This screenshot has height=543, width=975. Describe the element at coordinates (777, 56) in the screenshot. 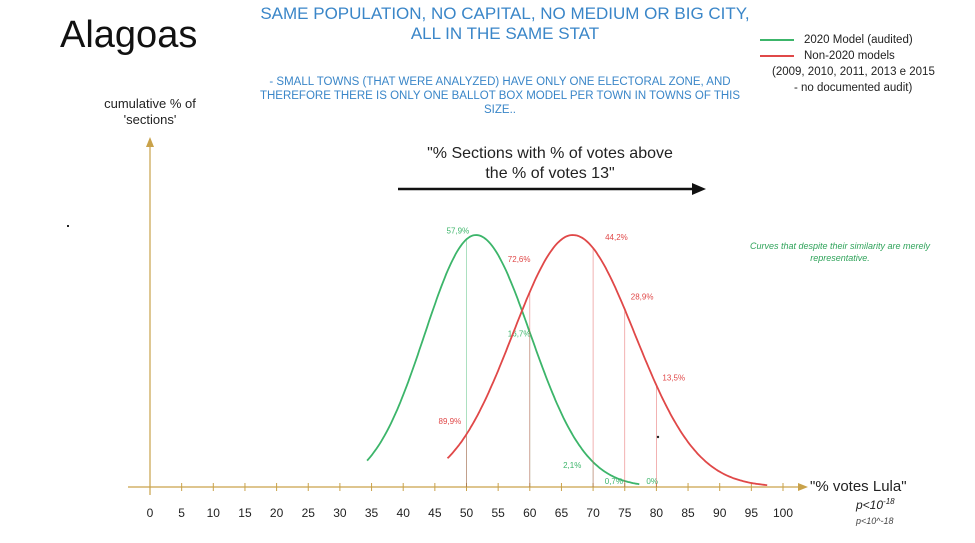

I see `legend-swatch-red` at that location.